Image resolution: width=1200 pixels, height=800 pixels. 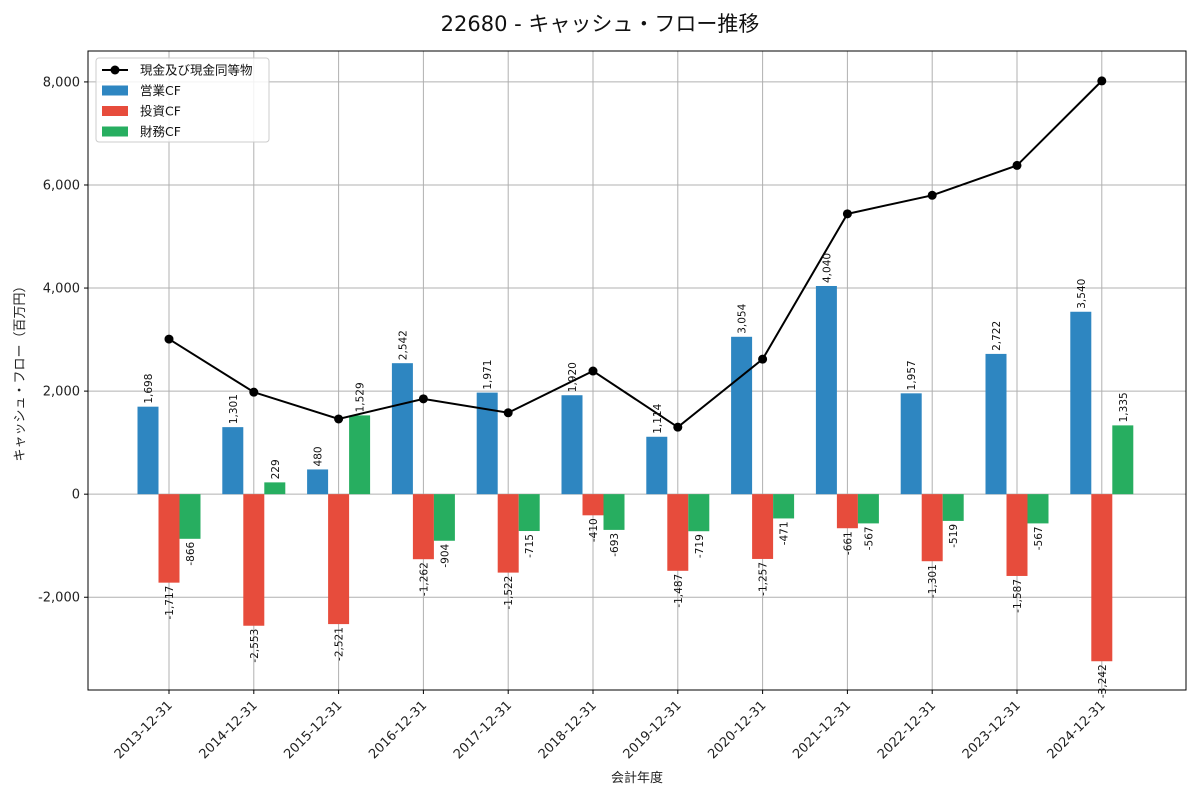 I want to click on x-tick-label: 2021-12-31, so click(x=822, y=730).